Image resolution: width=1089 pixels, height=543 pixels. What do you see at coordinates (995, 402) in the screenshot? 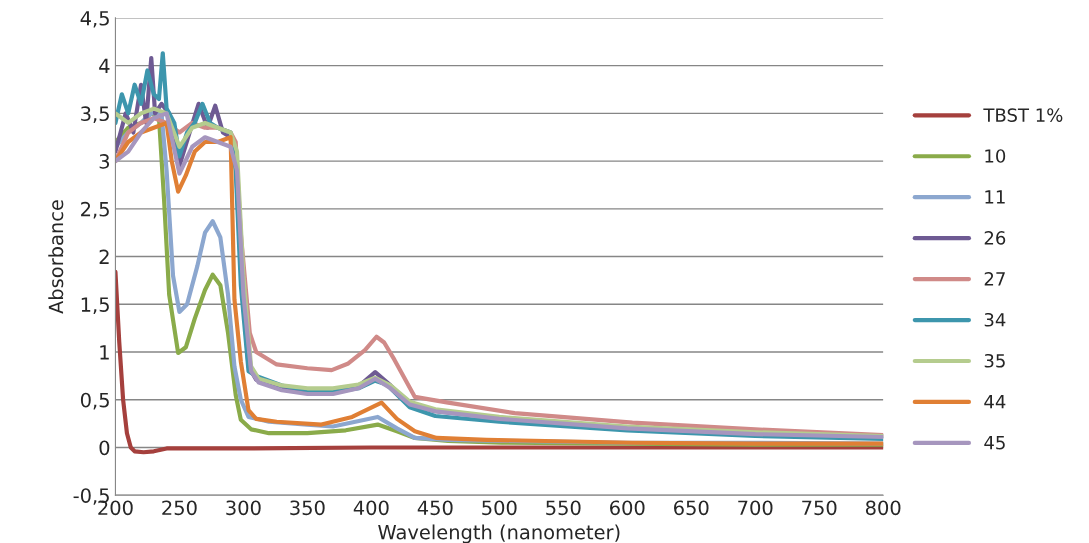
I see `legend-label: 44` at bounding box center [995, 402].